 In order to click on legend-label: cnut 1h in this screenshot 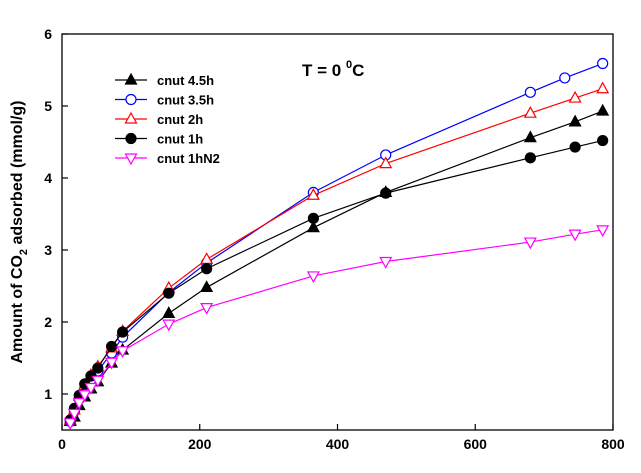, I will do `click(180, 139)`.